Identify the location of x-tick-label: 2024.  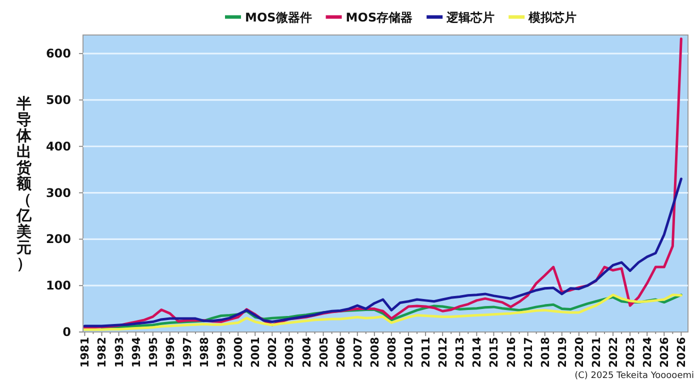
(647, 352).